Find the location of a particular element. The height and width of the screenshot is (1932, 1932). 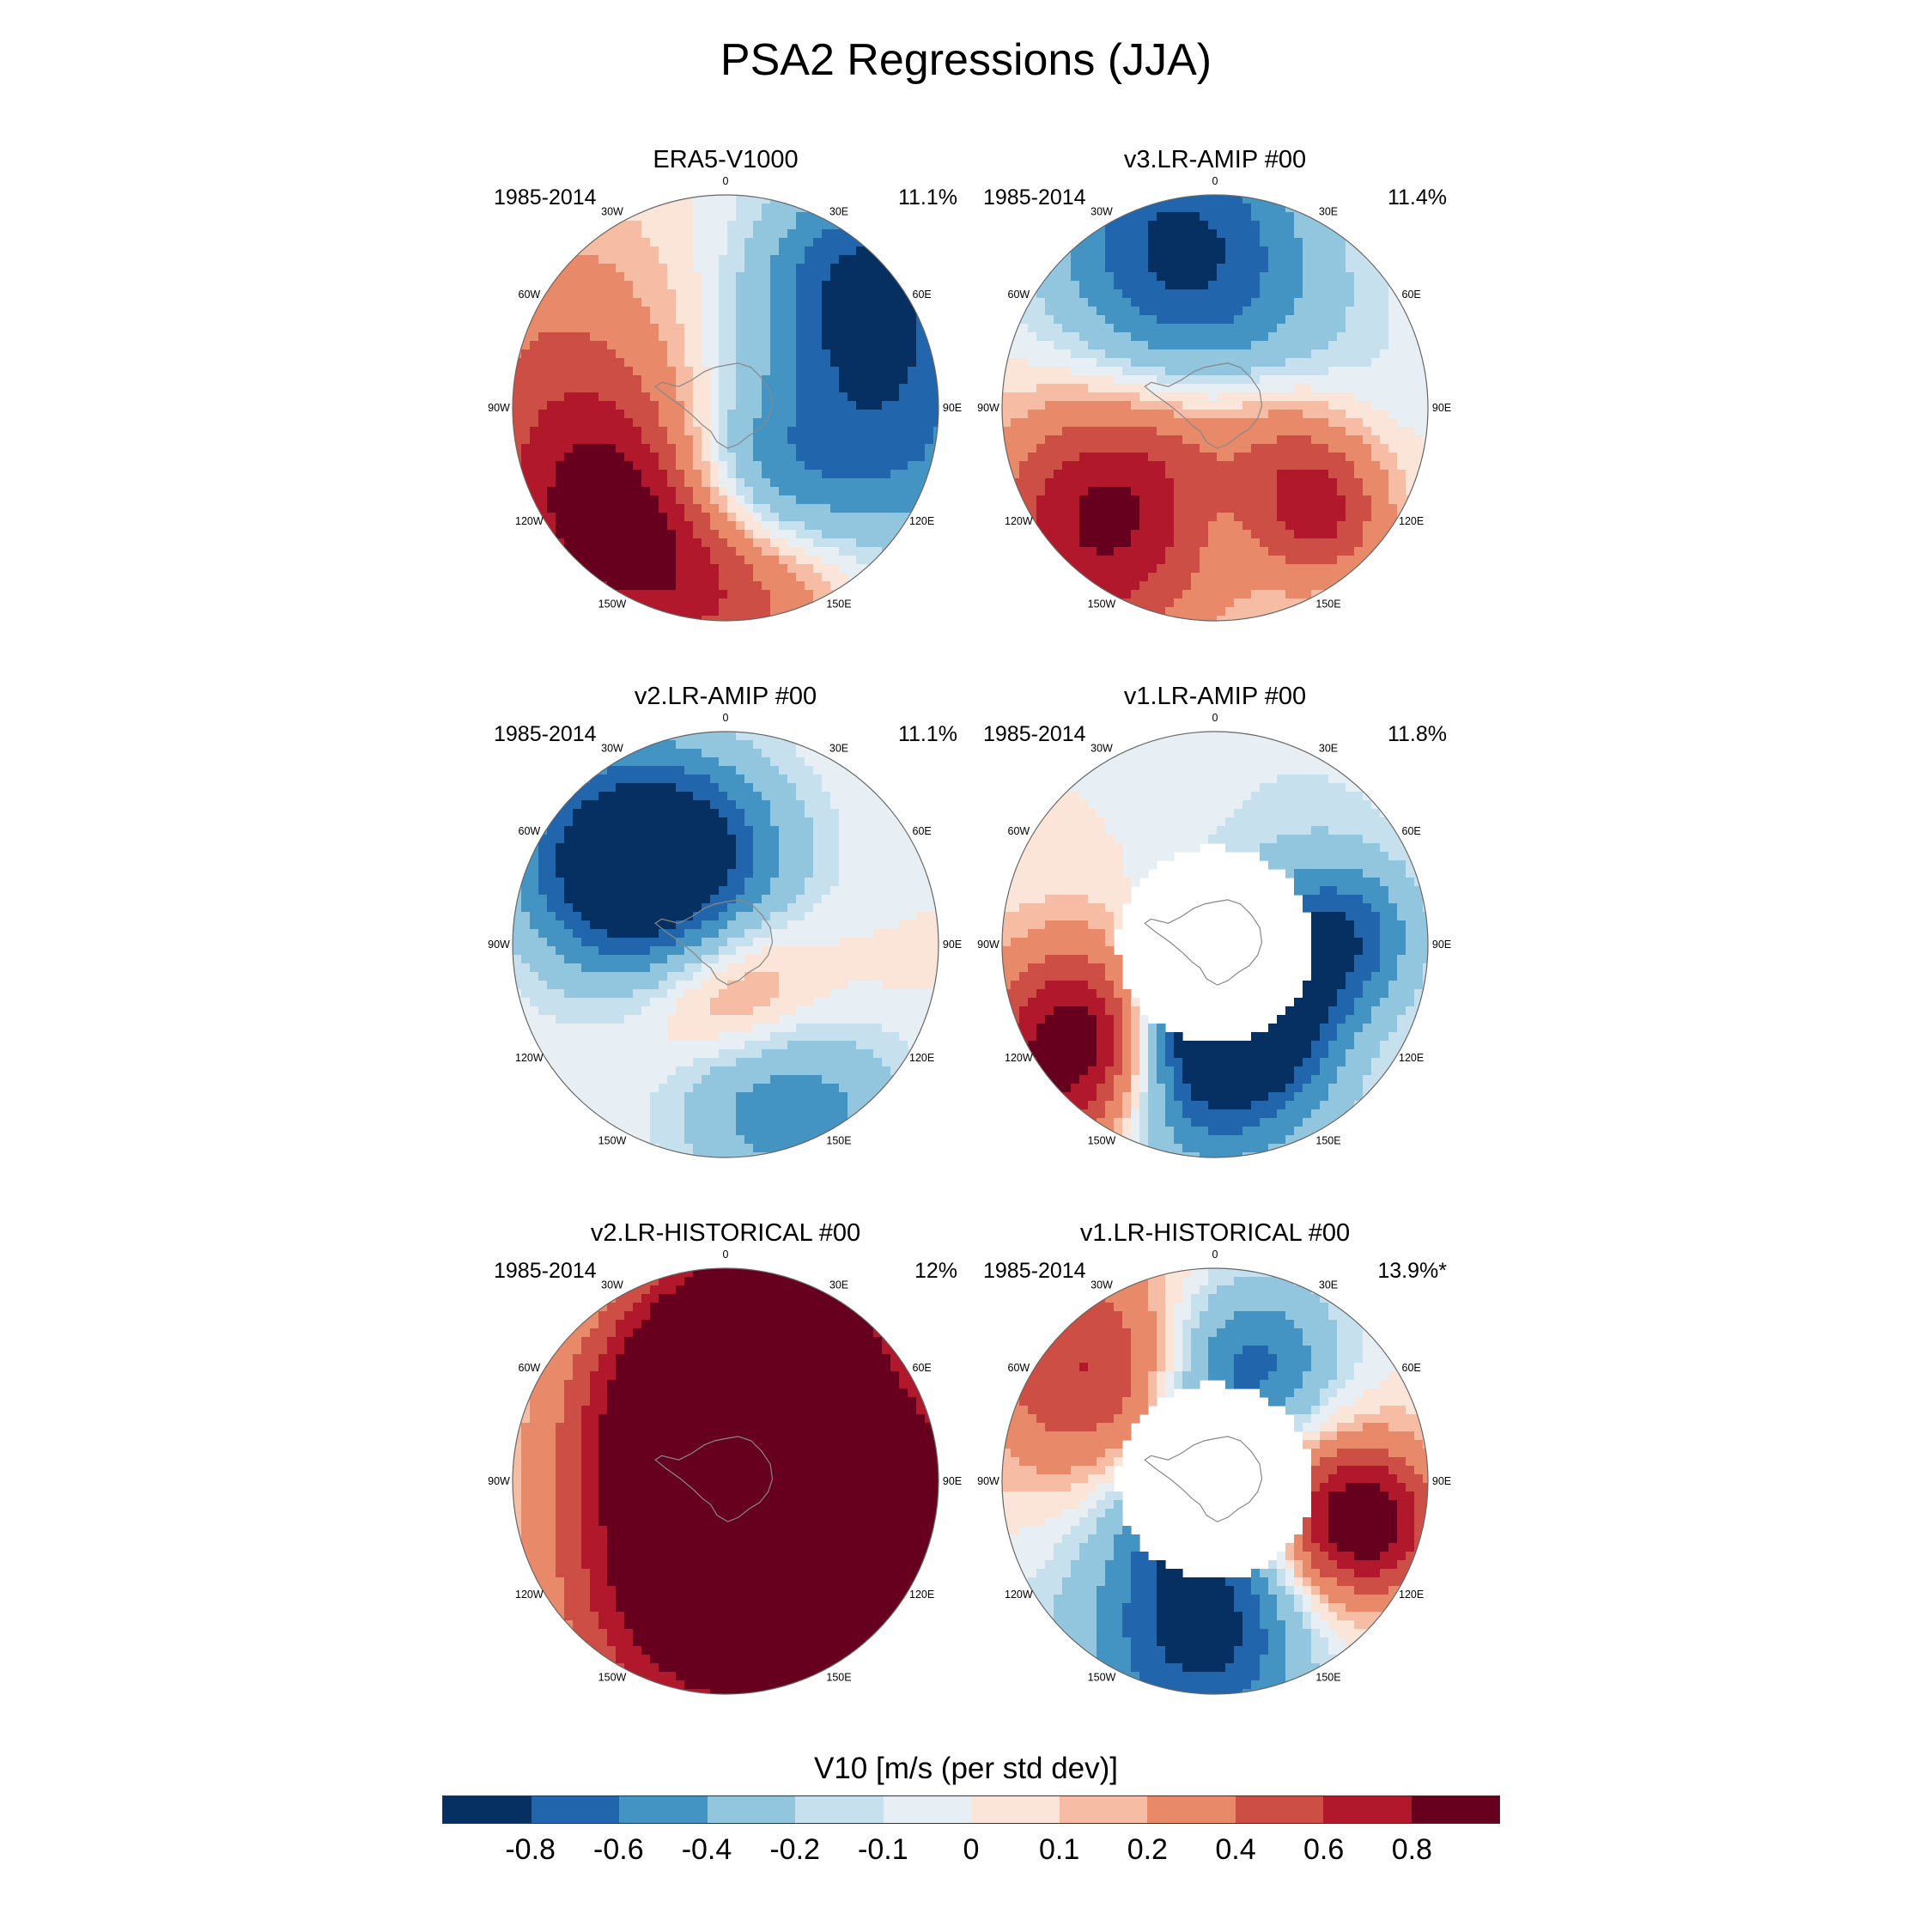

colorbar-title: V10 [m/s (per std dev)] is located at coordinates (966, 1769).